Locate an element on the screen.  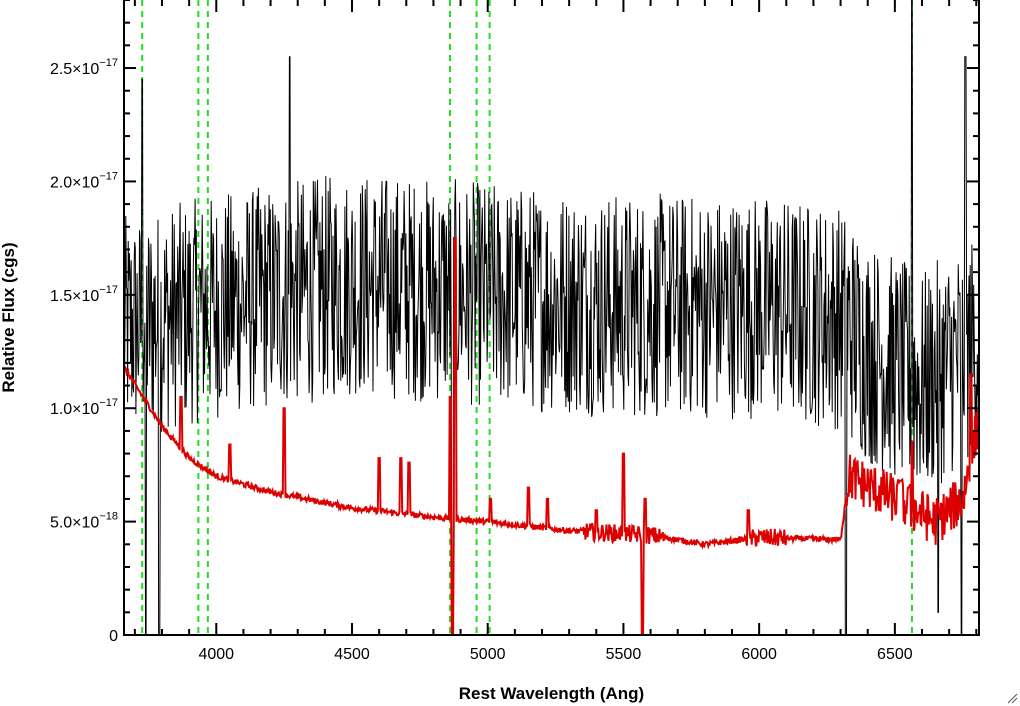
x-tick-label: 6500 is located at coordinates (895, 654).